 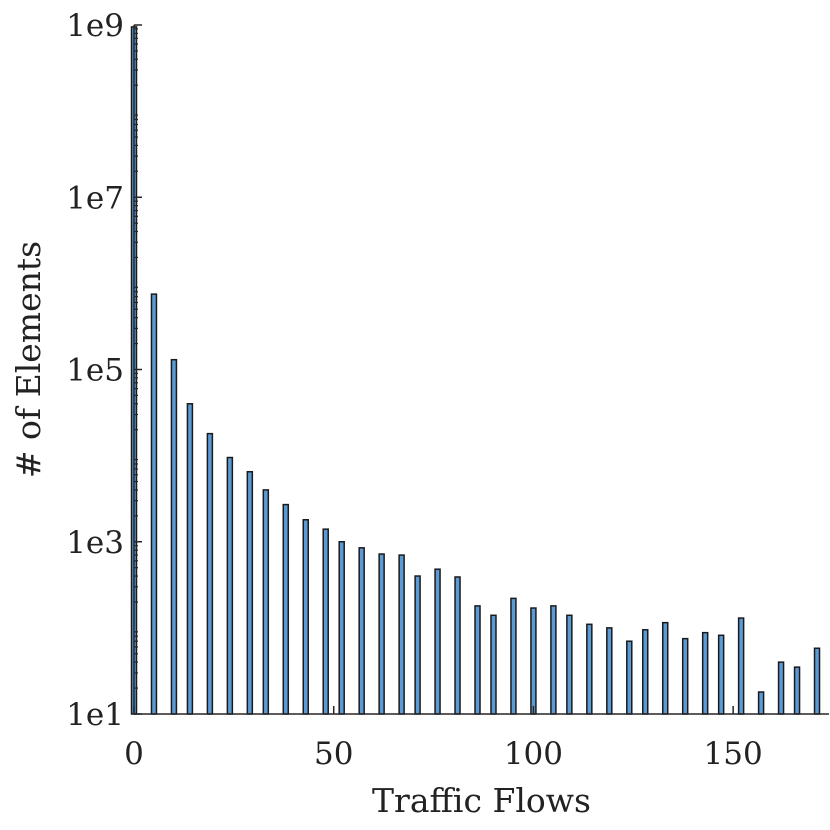 I want to click on y-tick-label: 1e9, so click(x=95, y=26).